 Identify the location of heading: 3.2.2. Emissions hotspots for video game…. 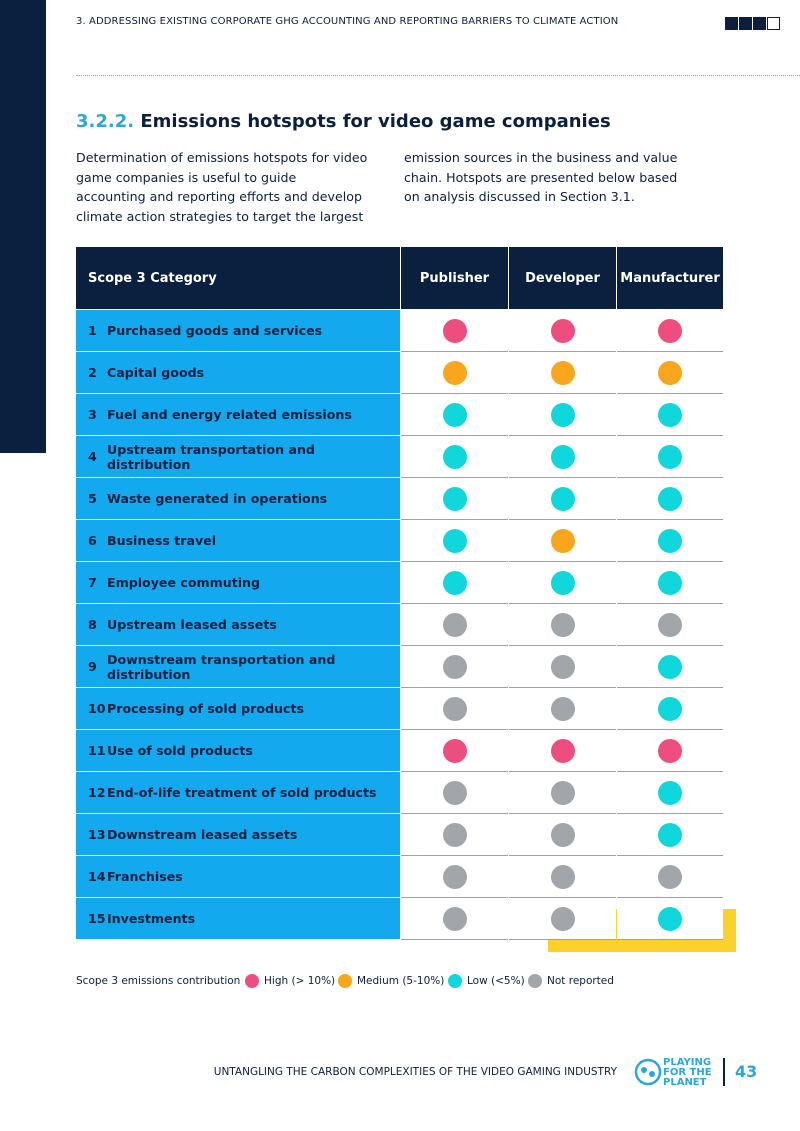
(343, 121).